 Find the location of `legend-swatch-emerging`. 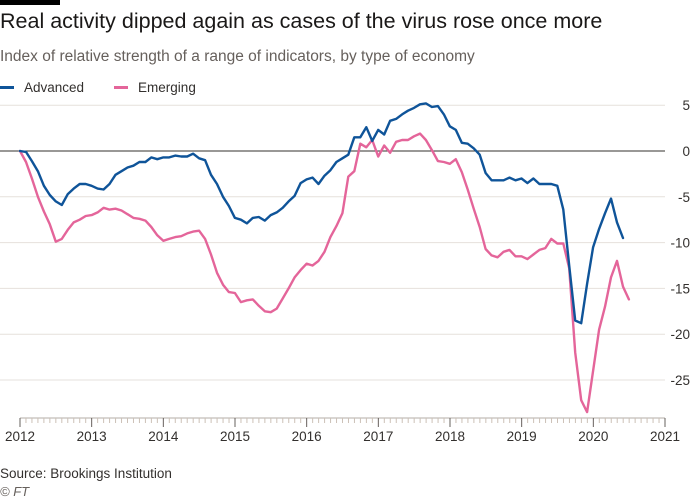

legend-swatch-emerging is located at coordinates (121, 87).